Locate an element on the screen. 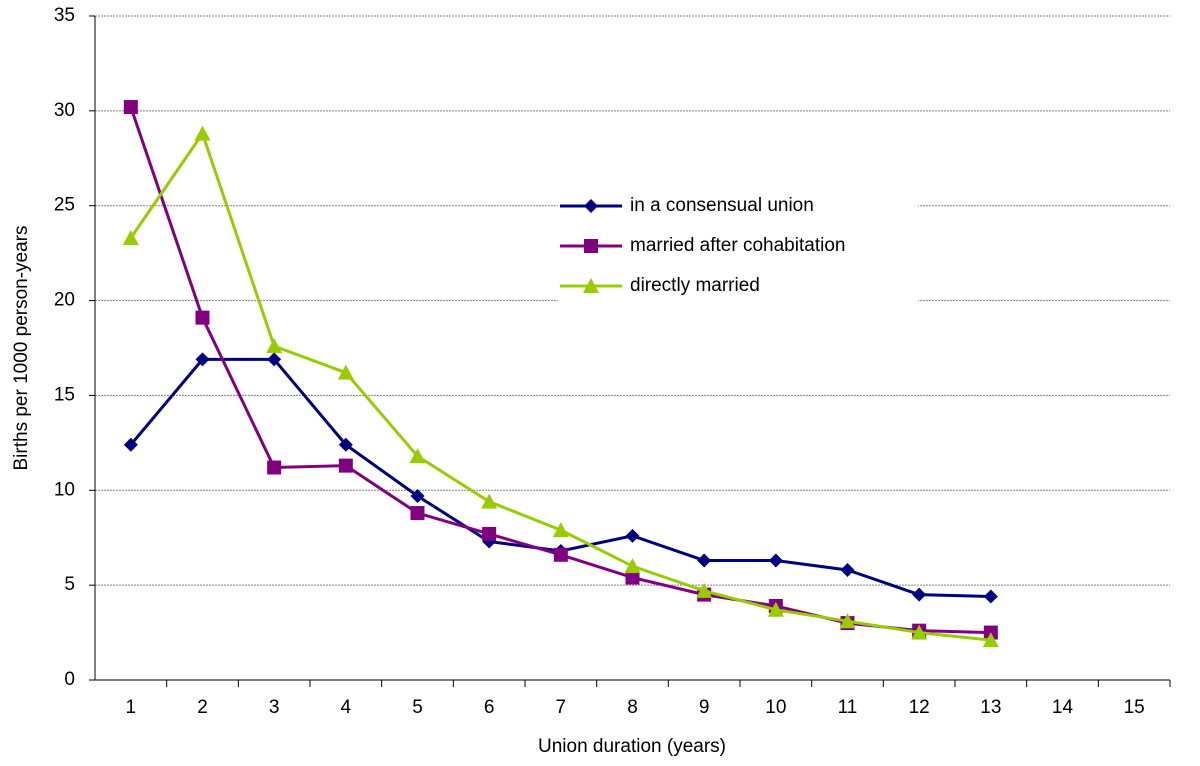 The width and height of the screenshot is (1200, 766). x-tick-label: 13 is located at coordinates (990, 707).